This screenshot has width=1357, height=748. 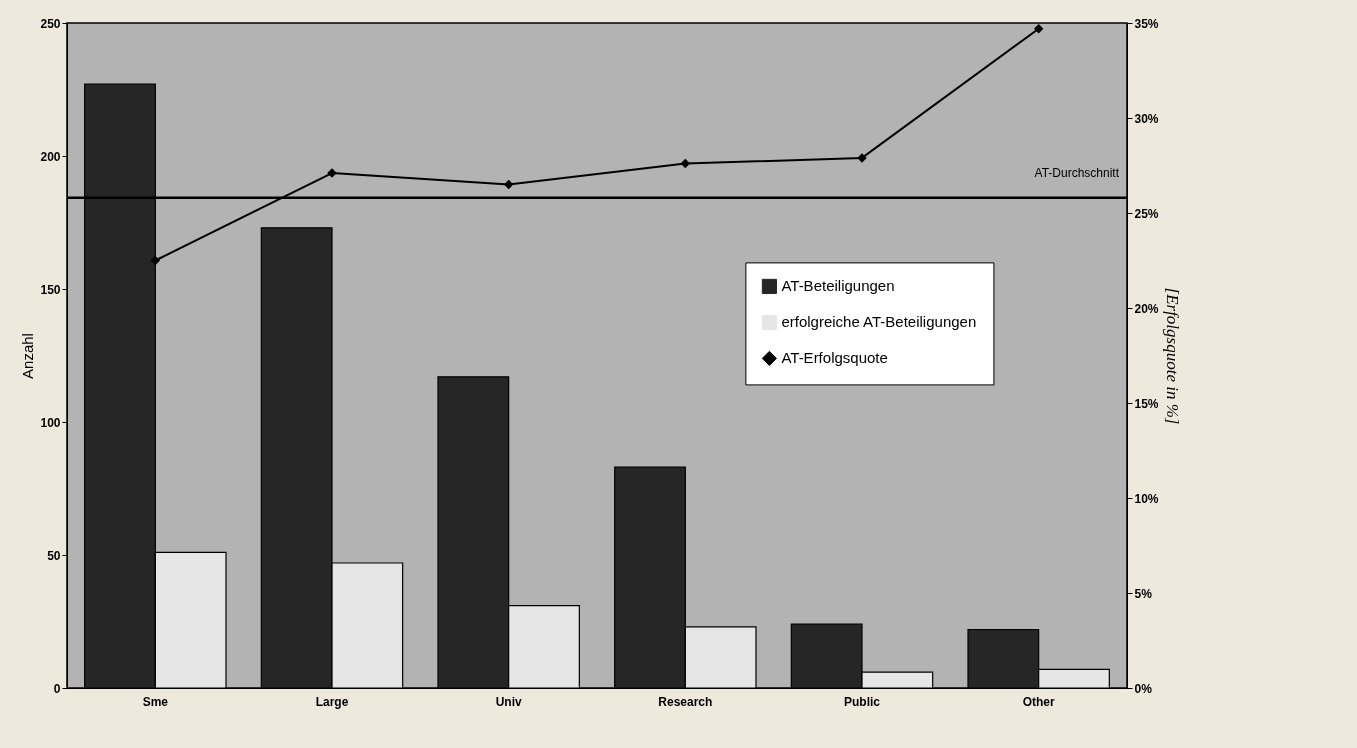 I want to click on y-tick-label: 250, so click(x=50, y=23).